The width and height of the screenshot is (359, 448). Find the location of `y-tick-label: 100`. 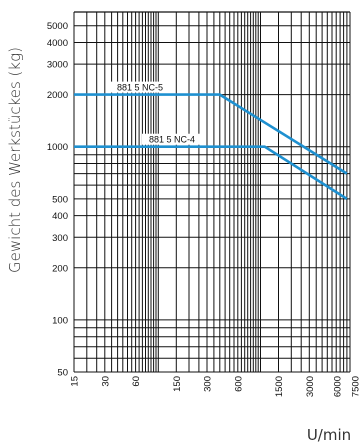

y-tick-label: 100 is located at coordinates (60, 320).